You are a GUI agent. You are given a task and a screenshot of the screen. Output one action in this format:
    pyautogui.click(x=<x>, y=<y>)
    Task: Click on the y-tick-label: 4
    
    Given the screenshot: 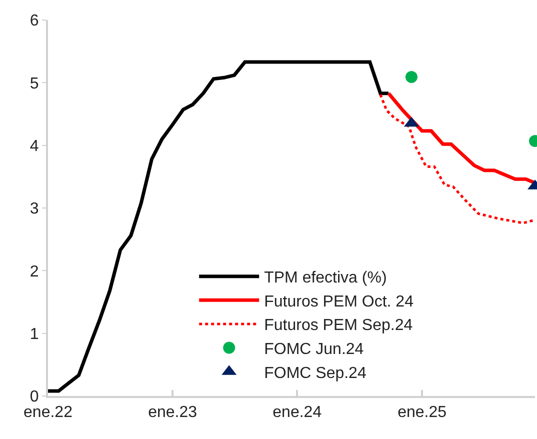 What is the action you would take?
    pyautogui.click(x=34, y=146)
    